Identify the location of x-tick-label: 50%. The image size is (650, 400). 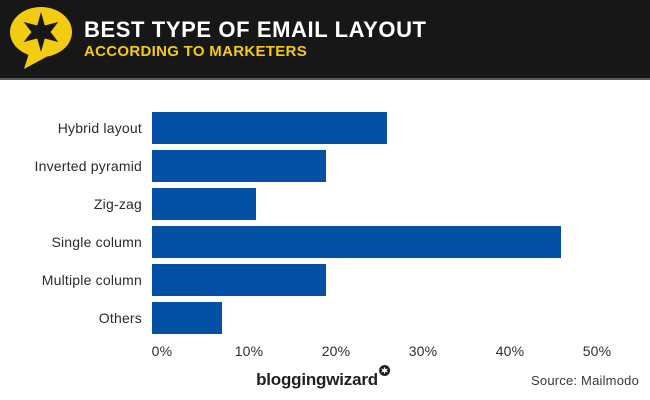
(597, 351).